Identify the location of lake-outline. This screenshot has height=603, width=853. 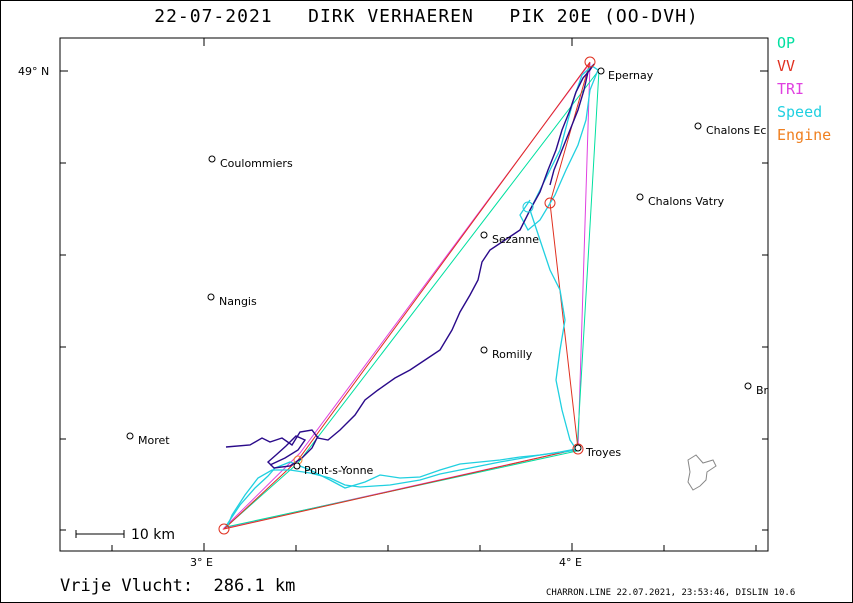
(702, 472).